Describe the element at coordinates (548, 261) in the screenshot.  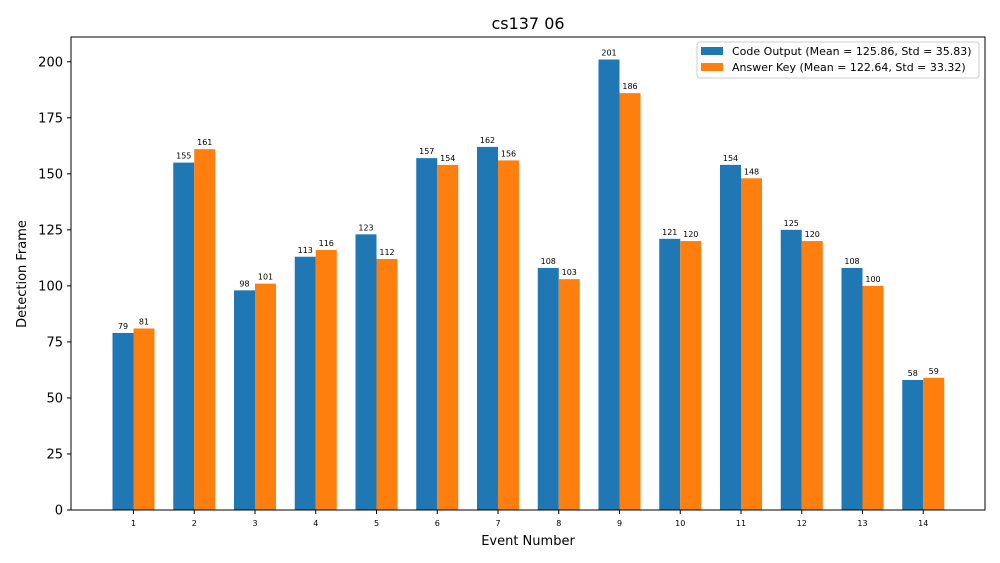
I see `data-label-code-output-event-8: 108` at that location.